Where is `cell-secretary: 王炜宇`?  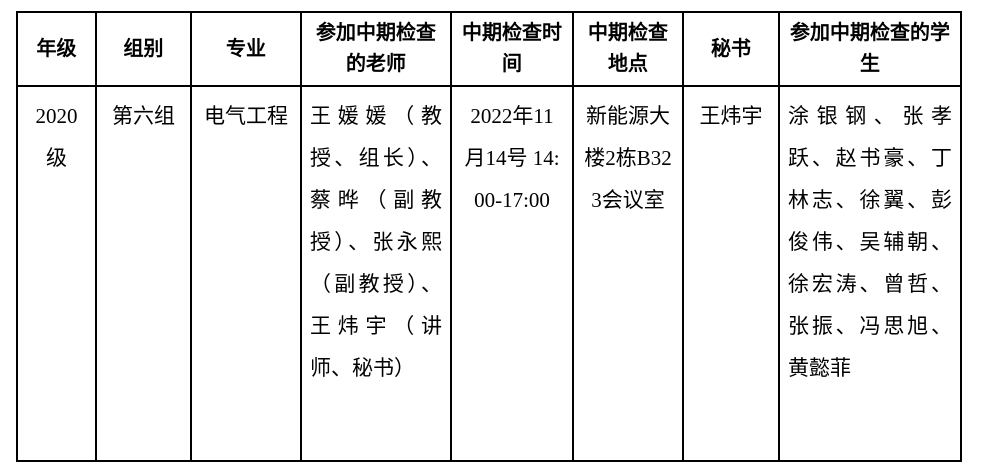 cell-secretary: 王炜宇 is located at coordinates (731, 273).